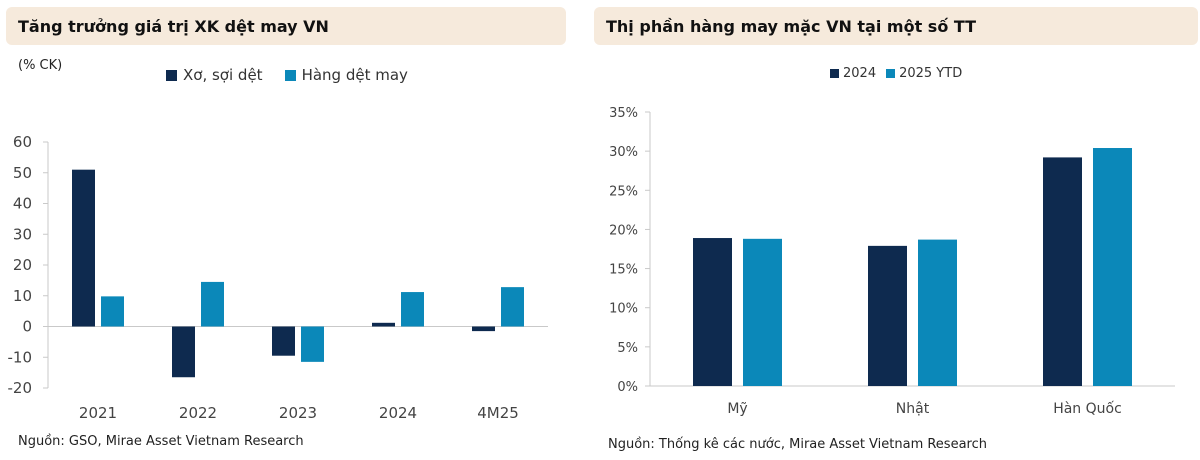 This screenshot has height=460, width=1200. I want to click on x-category-label: Mỹ, so click(737, 409).